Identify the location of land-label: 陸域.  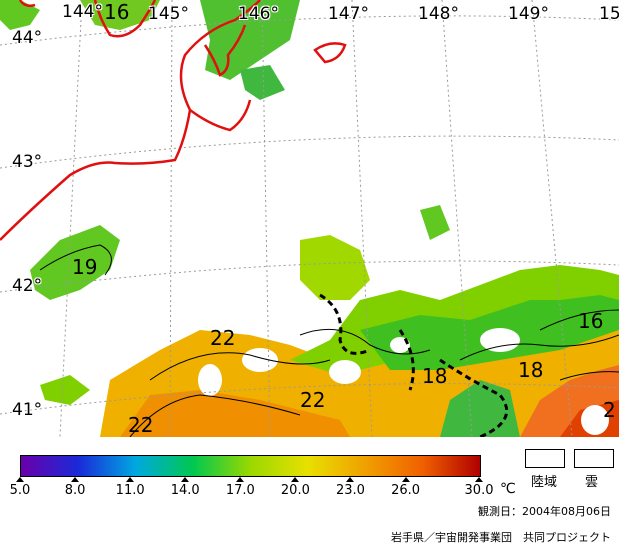
(544, 482).